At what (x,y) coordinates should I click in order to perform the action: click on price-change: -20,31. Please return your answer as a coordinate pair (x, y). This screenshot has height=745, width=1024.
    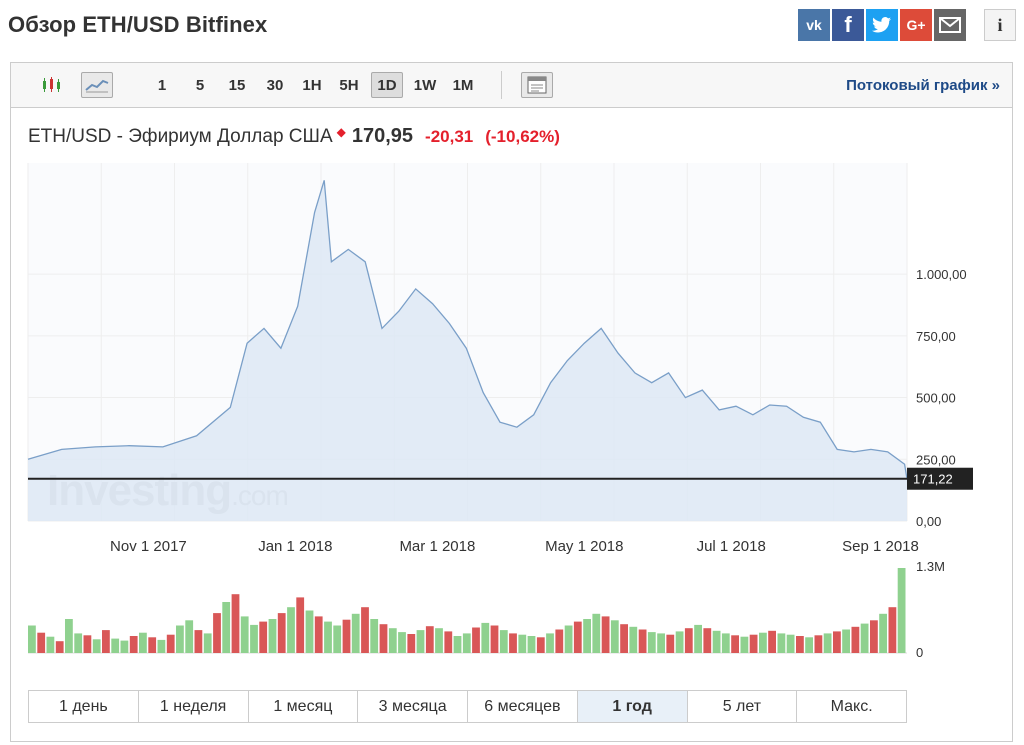
    Looking at the image, I should click on (449, 136).